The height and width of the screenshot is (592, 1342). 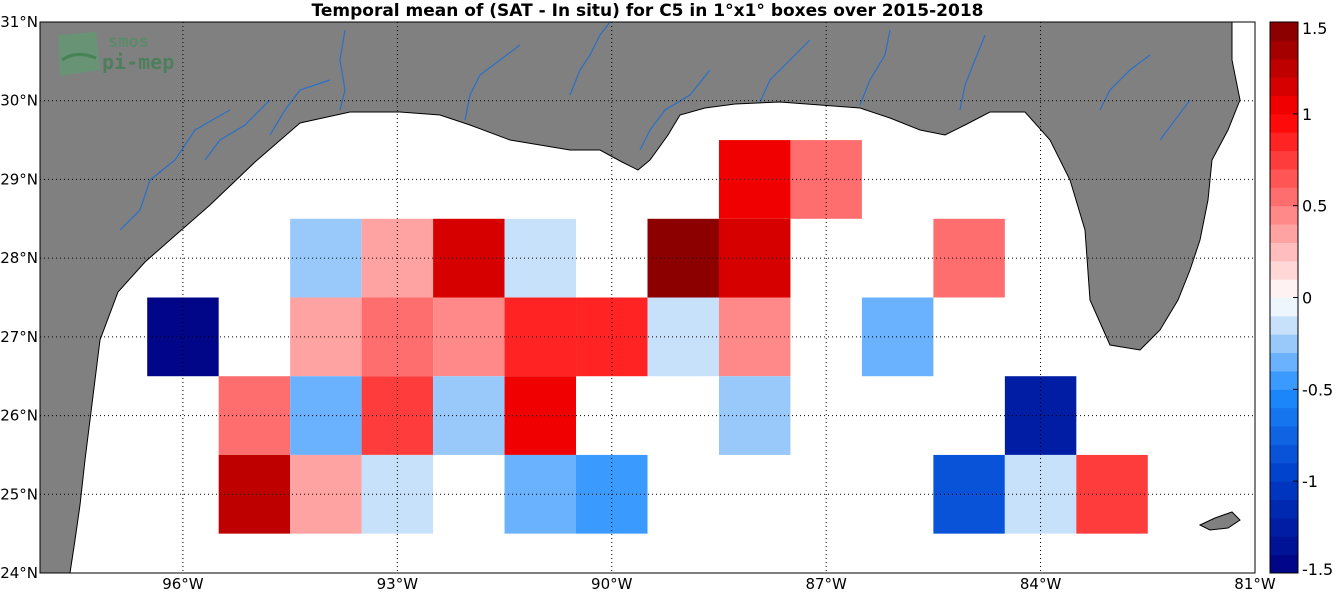 I want to click on lon-tick-label: 87°W, so click(x=826, y=583).